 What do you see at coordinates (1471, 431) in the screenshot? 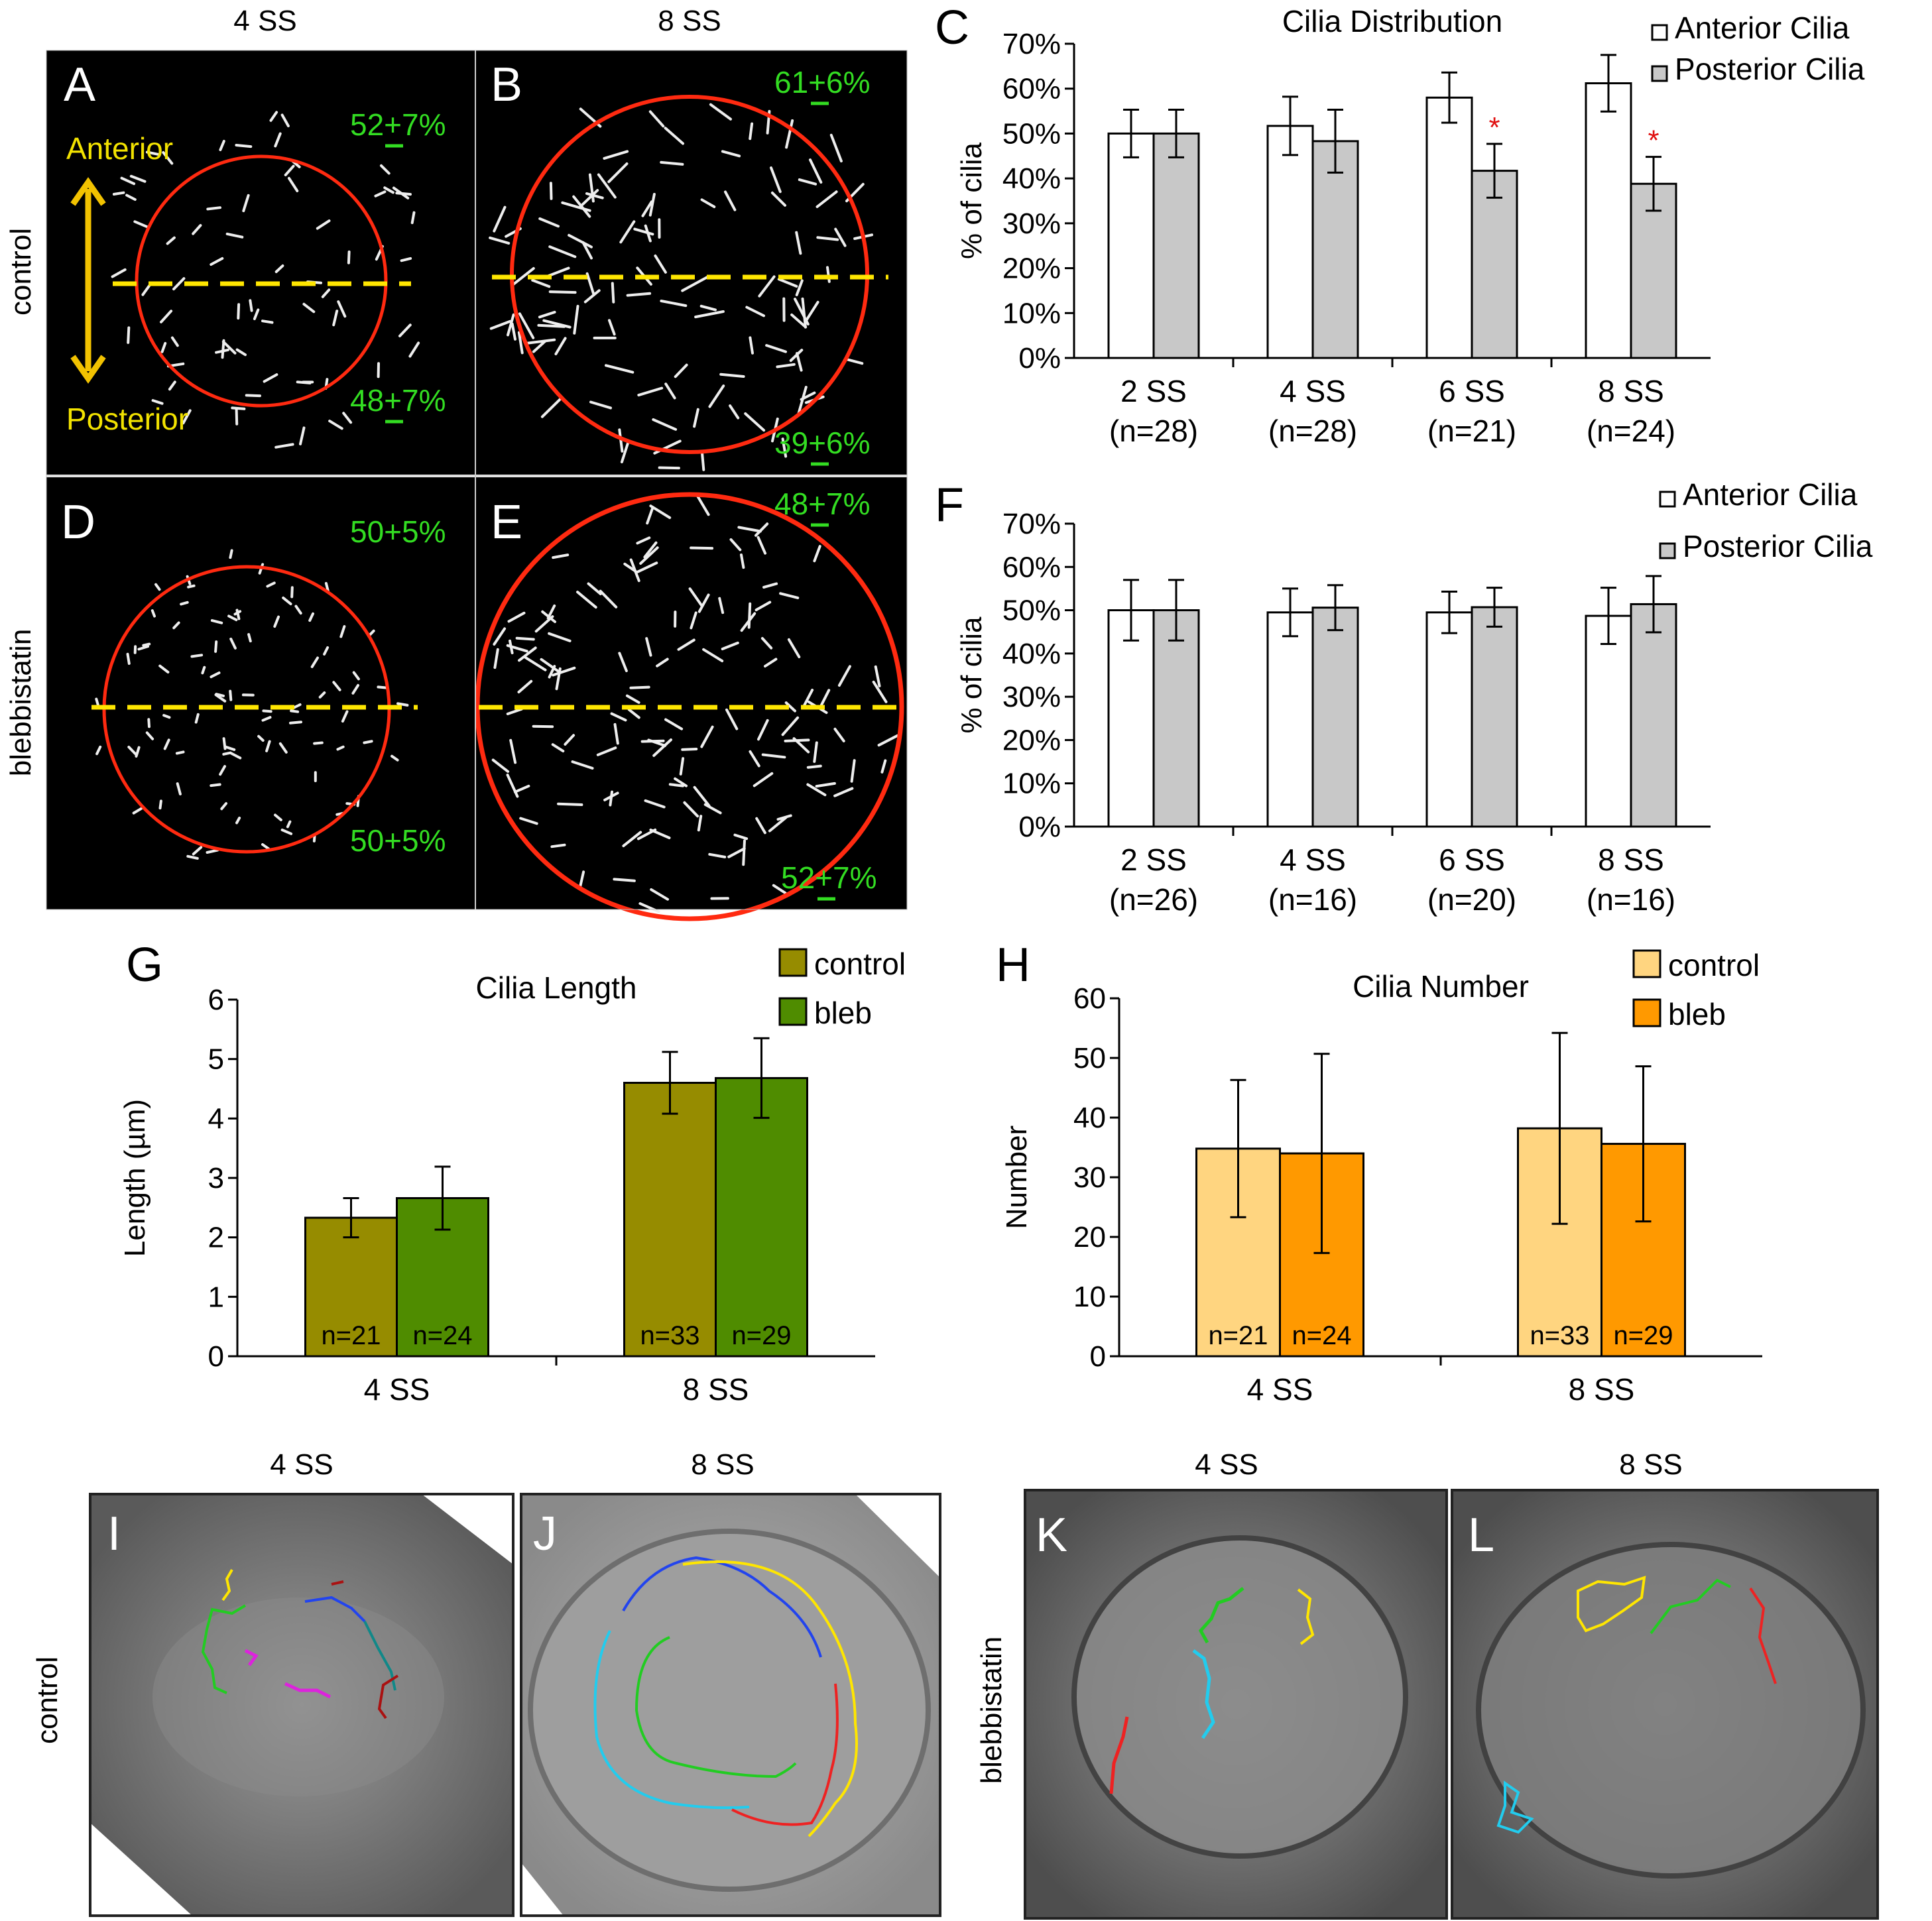
I see `x-category-n: (n=21)` at bounding box center [1471, 431].